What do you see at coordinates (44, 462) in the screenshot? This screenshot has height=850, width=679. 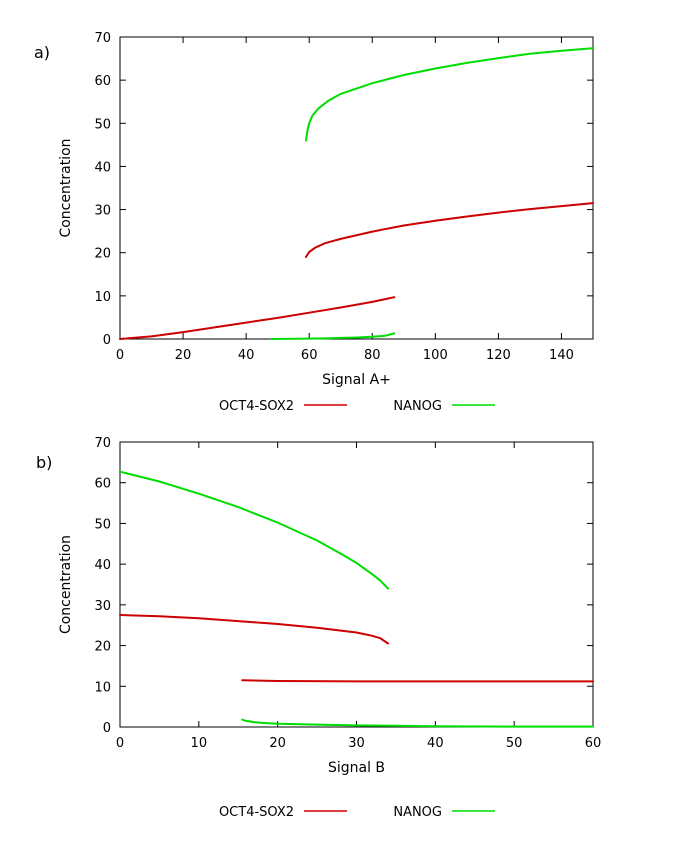 I see `panel-label: b)` at bounding box center [44, 462].